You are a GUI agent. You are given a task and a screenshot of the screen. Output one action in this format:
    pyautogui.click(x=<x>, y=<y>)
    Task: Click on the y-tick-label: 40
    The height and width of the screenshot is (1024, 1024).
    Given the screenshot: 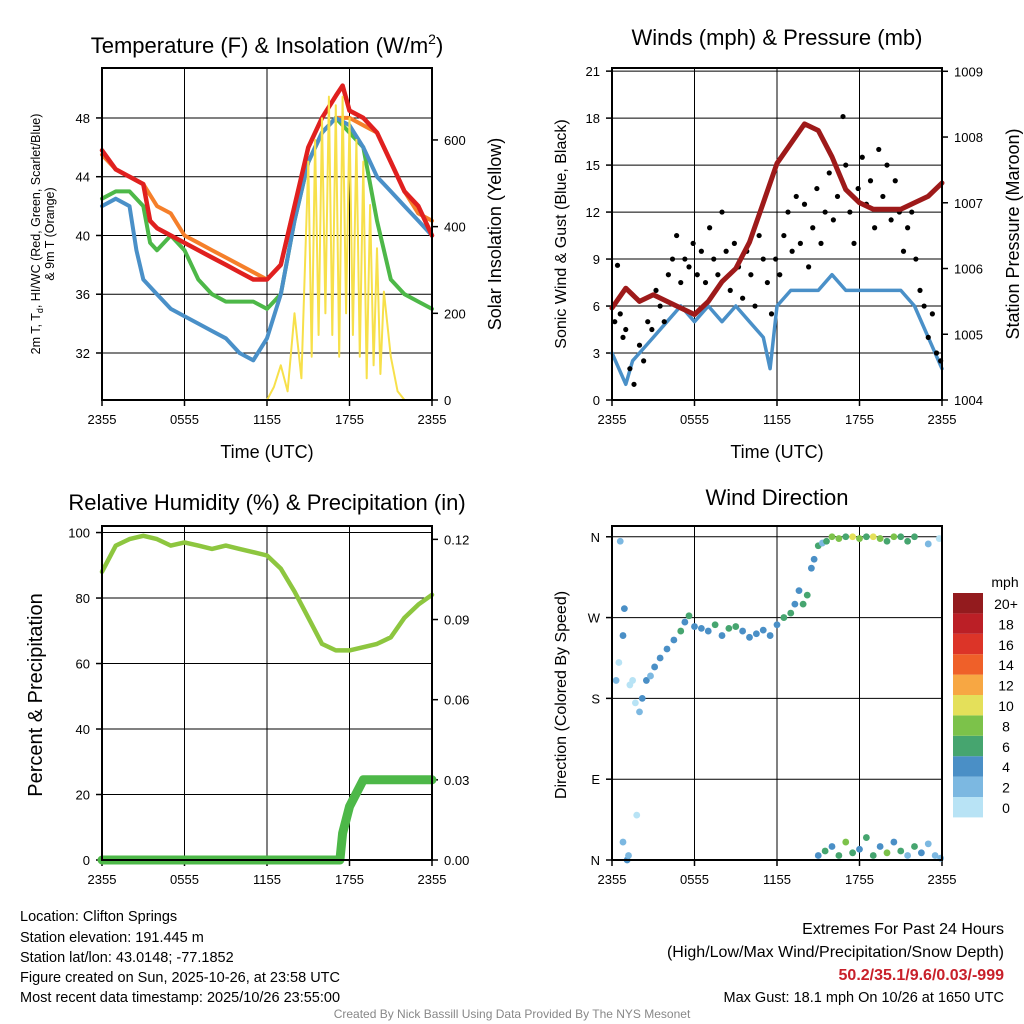 What is the action you would take?
    pyautogui.click(x=83, y=235)
    